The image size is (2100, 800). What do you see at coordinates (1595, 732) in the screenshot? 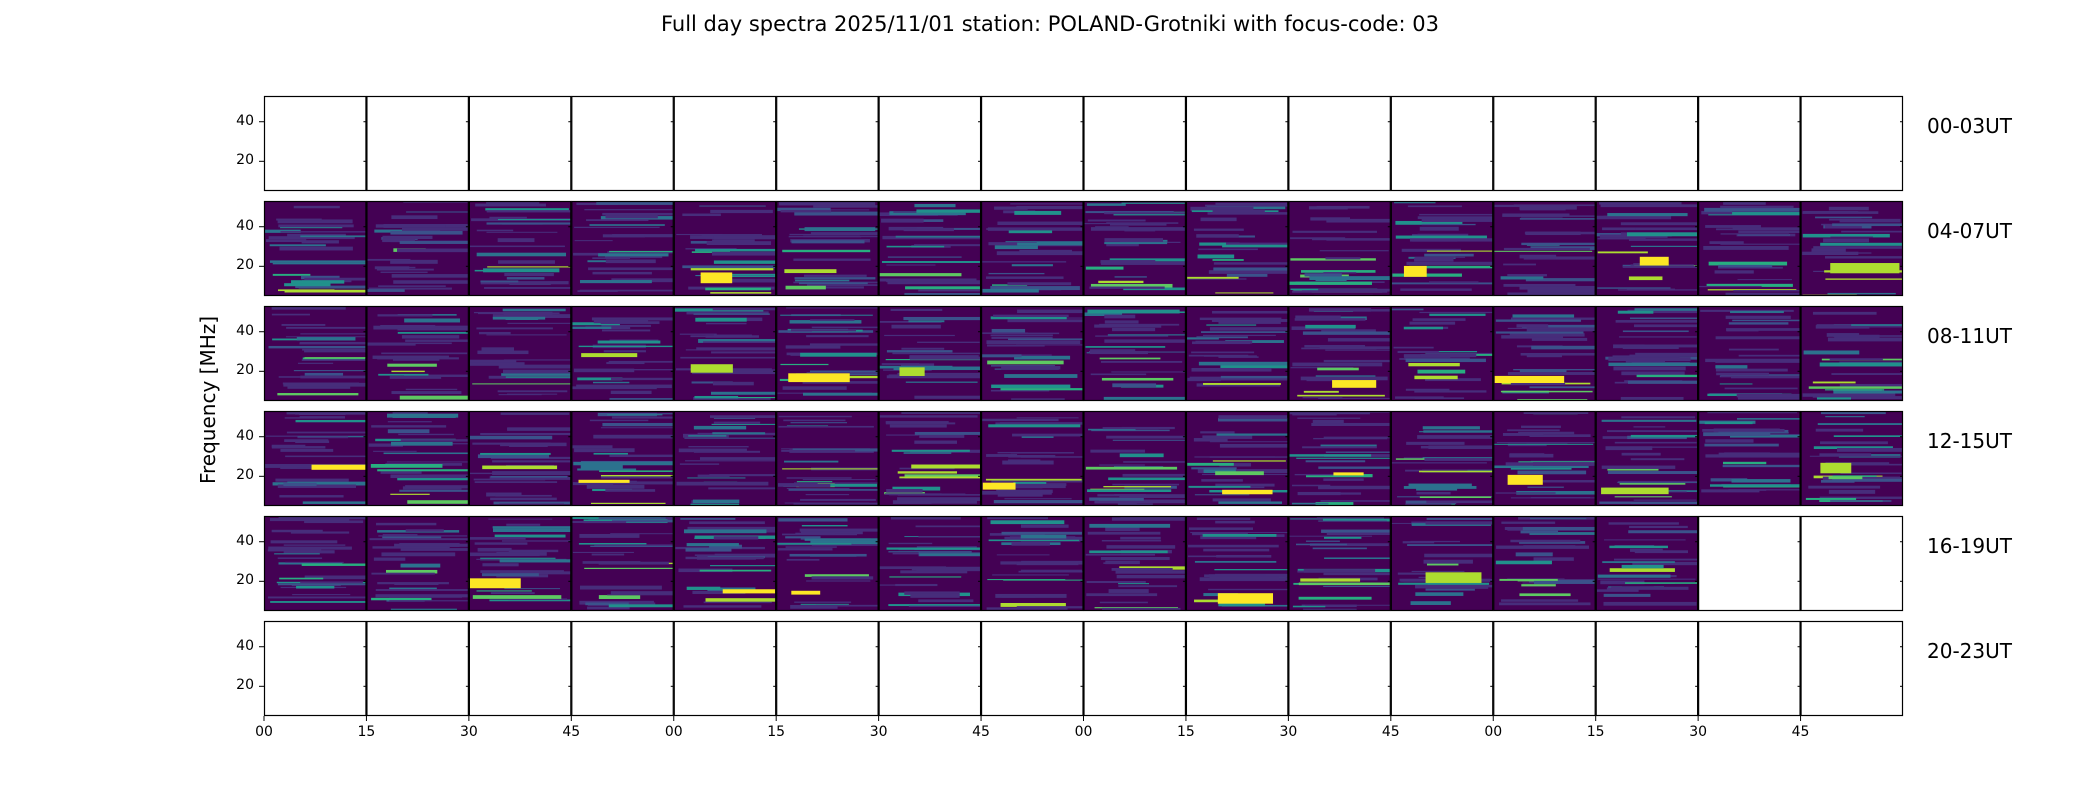
I see `xtick-label: 15` at bounding box center [1595, 732].